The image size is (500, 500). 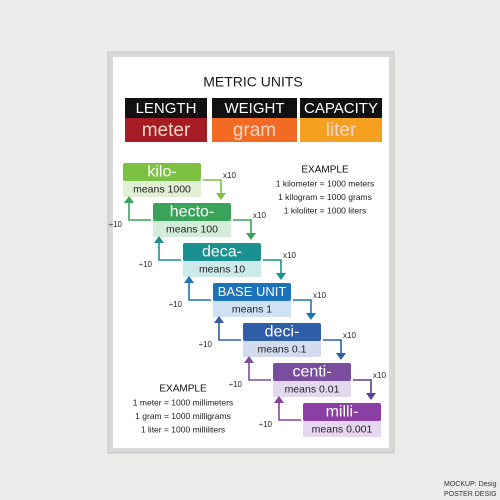 I want to click on meaning: means 100, so click(x=192, y=229).